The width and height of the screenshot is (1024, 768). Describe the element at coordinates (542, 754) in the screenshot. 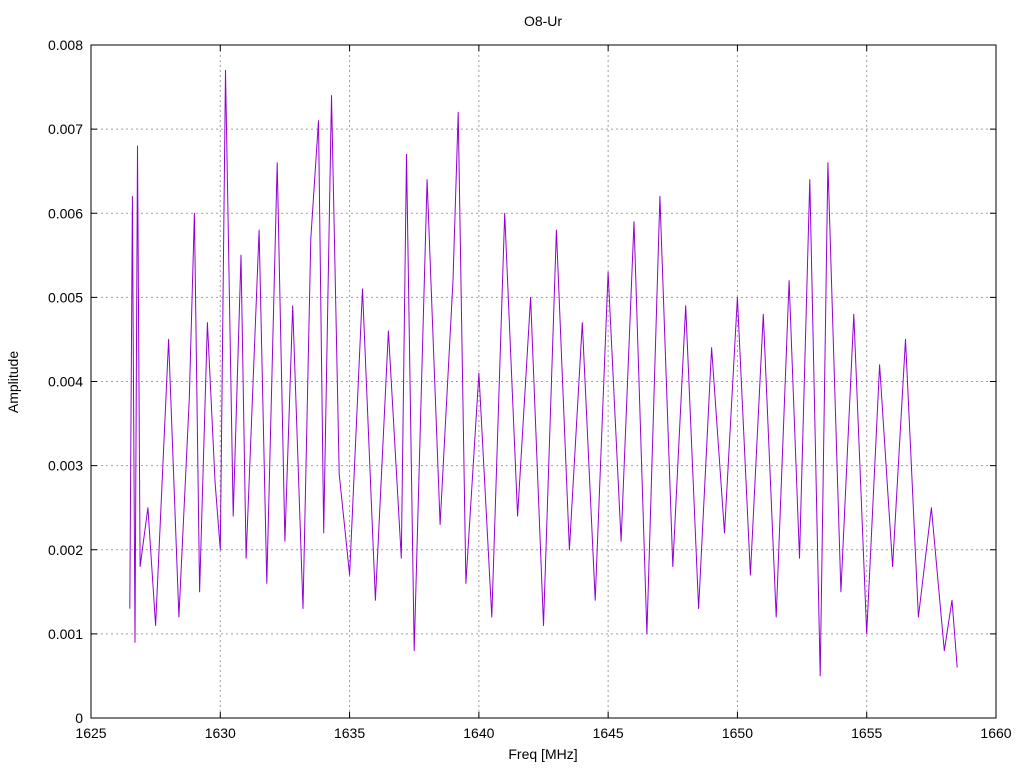

I see `x-axis-label: Freq [MHz]` at that location.